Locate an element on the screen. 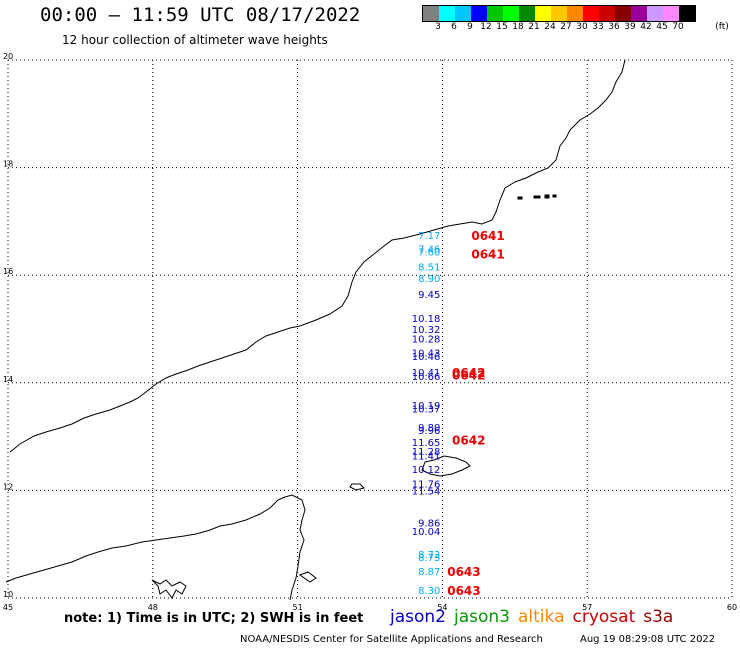 The width and height of the screenshot is (740, 650). x-tick-label: 48 is located at coordinates (153, 607).